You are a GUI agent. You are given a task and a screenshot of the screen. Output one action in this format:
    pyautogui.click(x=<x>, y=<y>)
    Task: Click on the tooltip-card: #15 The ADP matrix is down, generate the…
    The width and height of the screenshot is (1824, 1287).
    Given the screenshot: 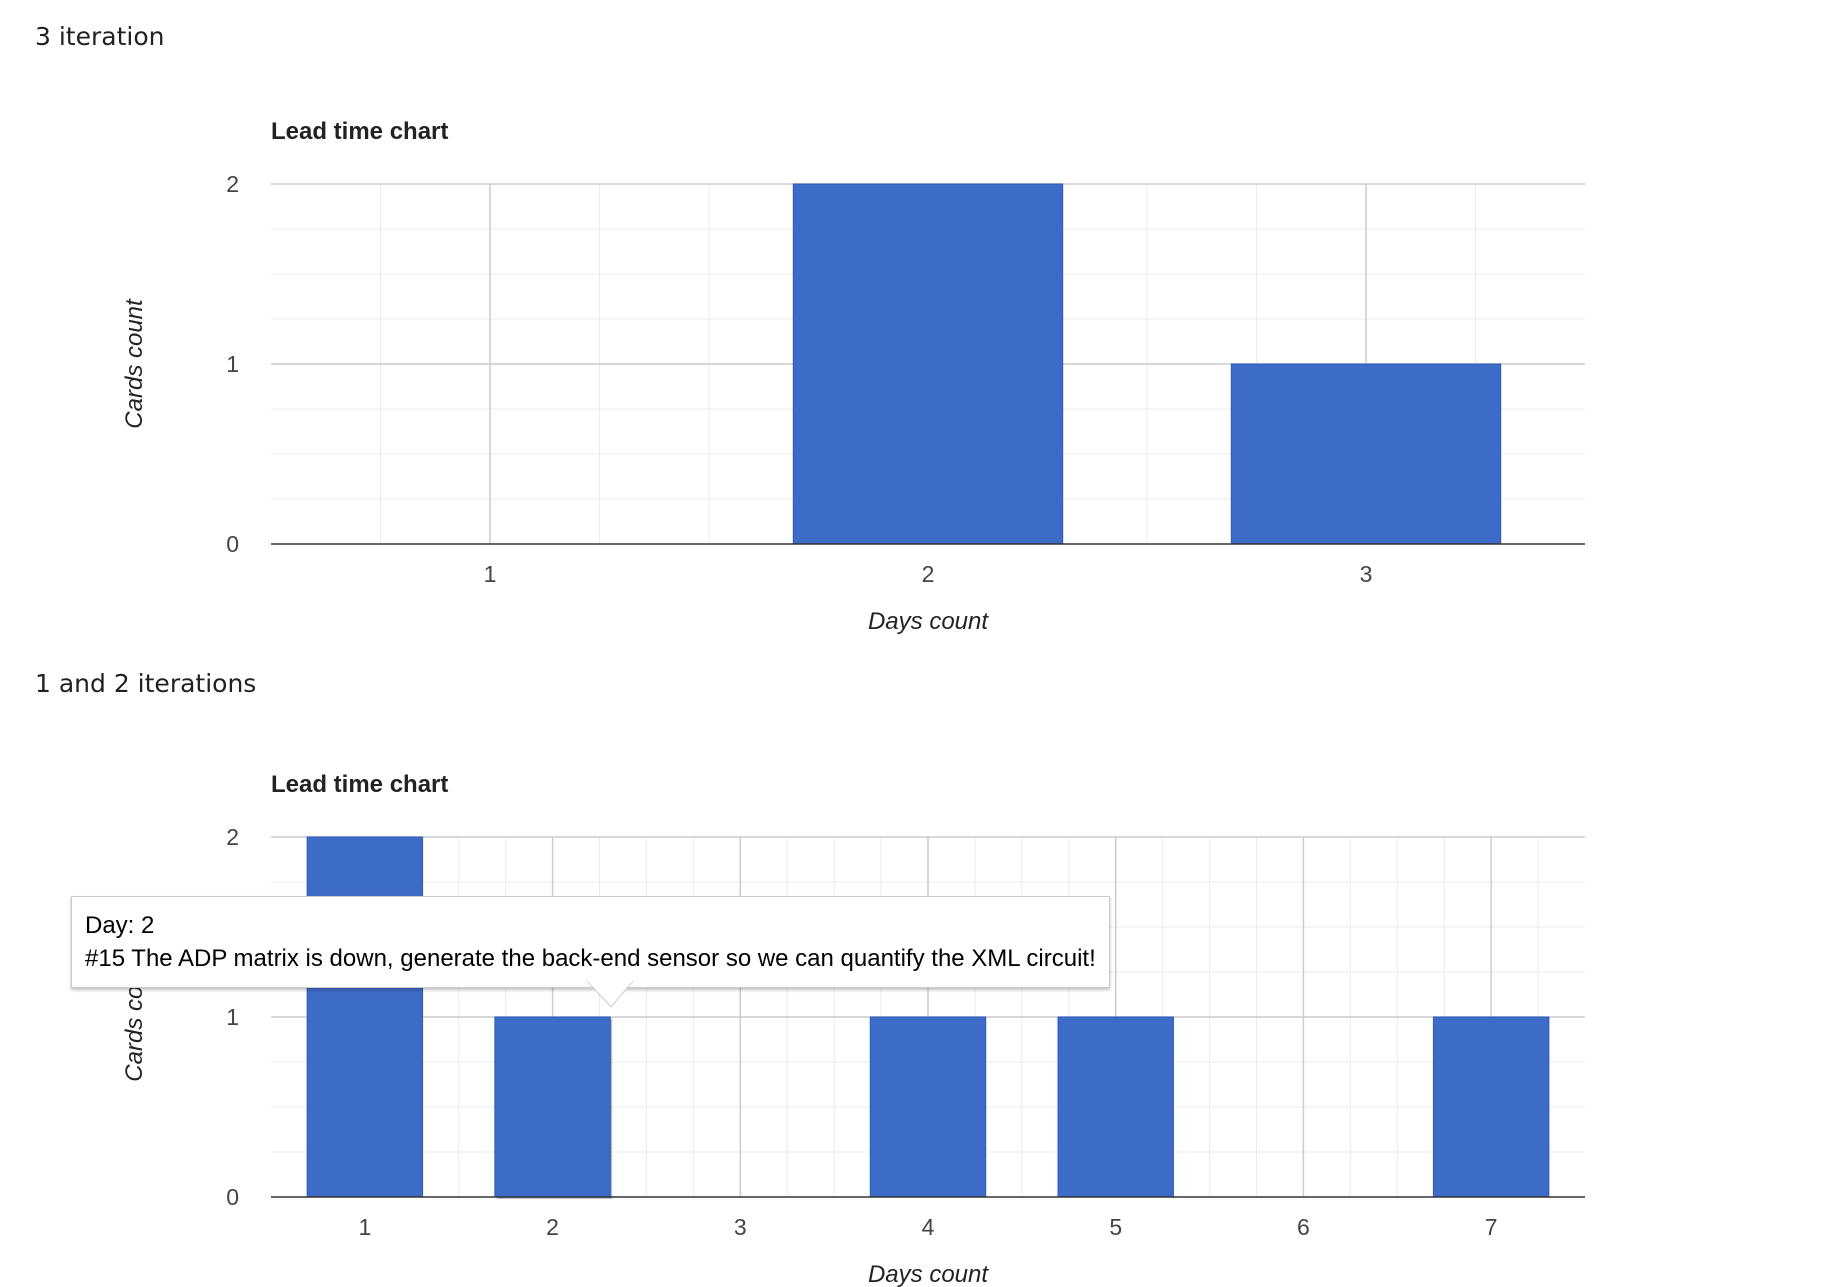 What is the action you would take?
    pyautogui.click(x=590, y=958)
    